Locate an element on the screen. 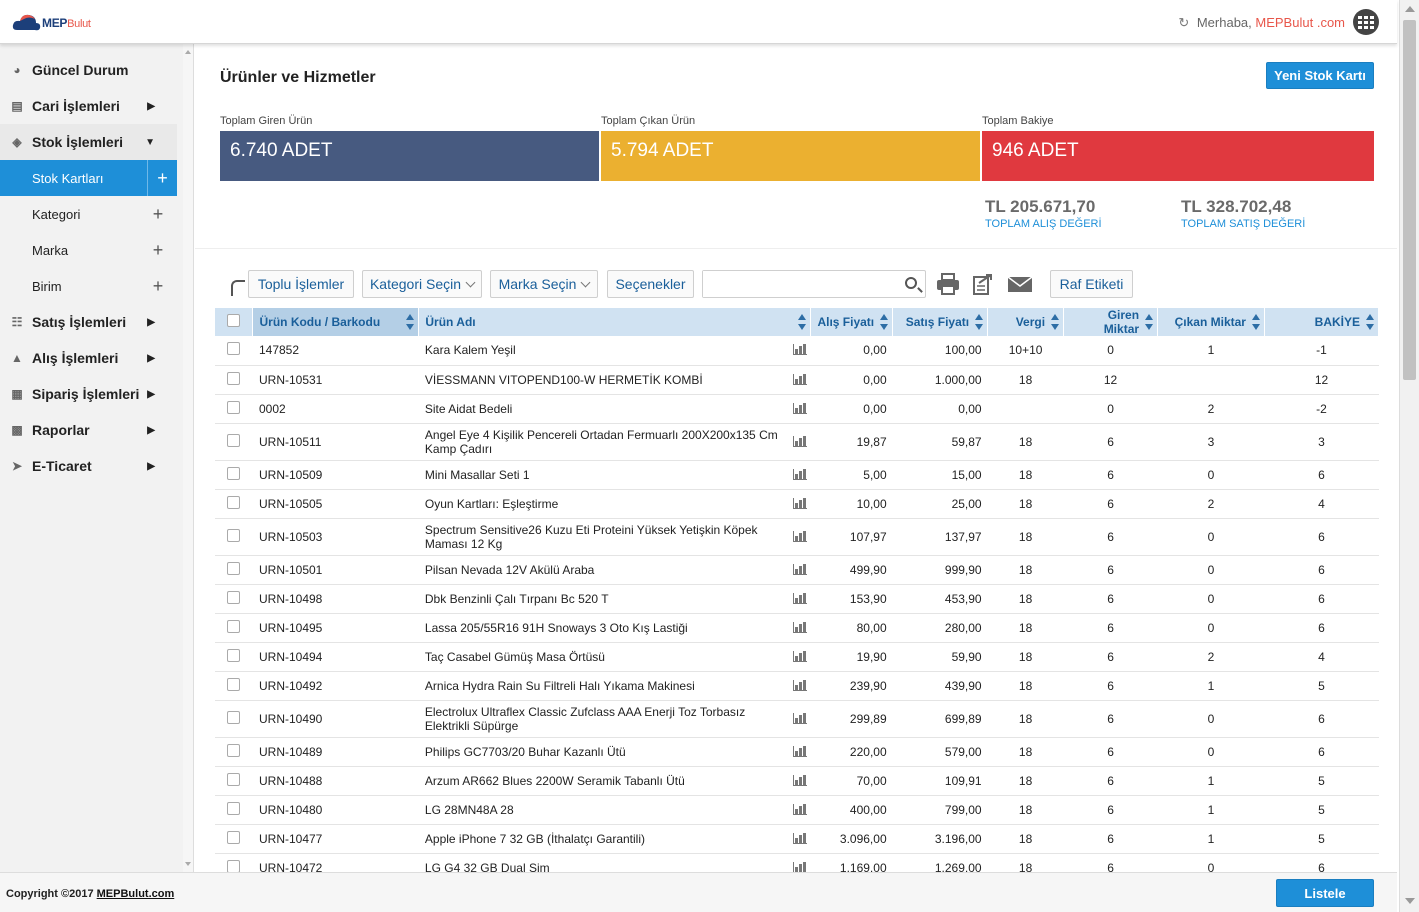 Image resolution: width=1419 pixels, height=912 pixels. sidebar-subitem-birim: Birim + is located at coordinates (88, 286).